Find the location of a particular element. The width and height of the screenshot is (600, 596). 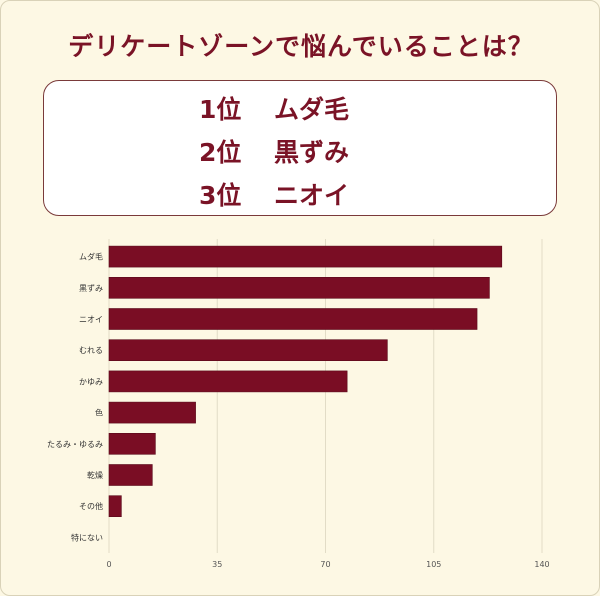

category-label: 黒ずみ is located at coordinates (91, 288).